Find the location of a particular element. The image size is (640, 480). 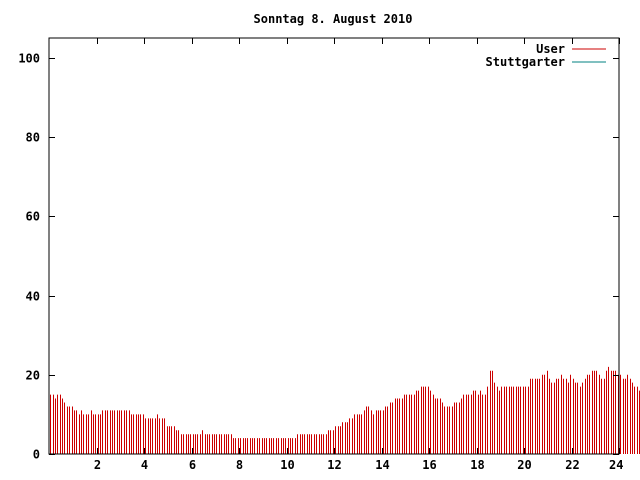

x-tick-label: 20 is located at coordinates (524, 465).